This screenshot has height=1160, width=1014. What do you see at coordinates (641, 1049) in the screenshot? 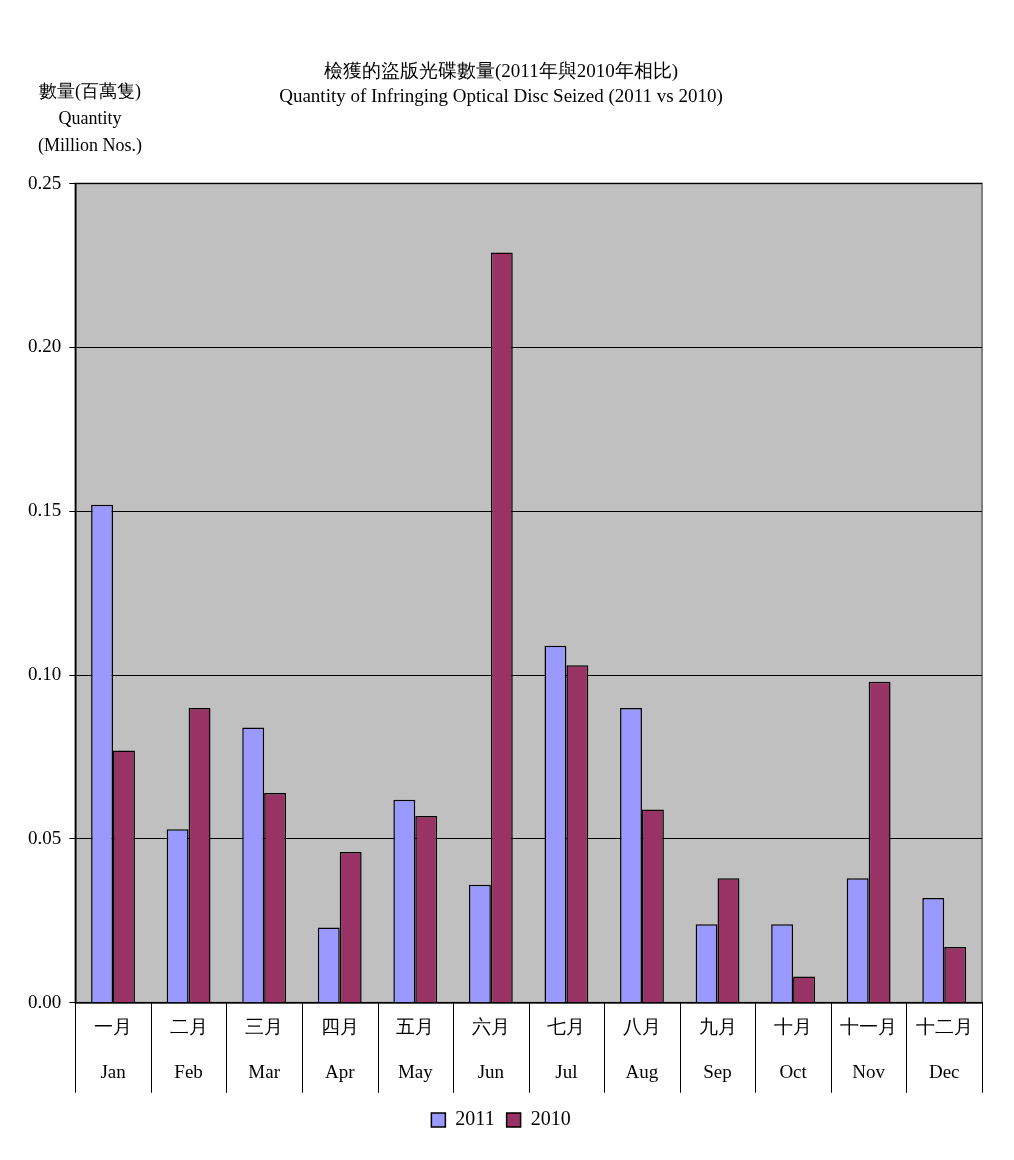
I see `category-label: 八月 Aug` at bounding box center [641, 1049].